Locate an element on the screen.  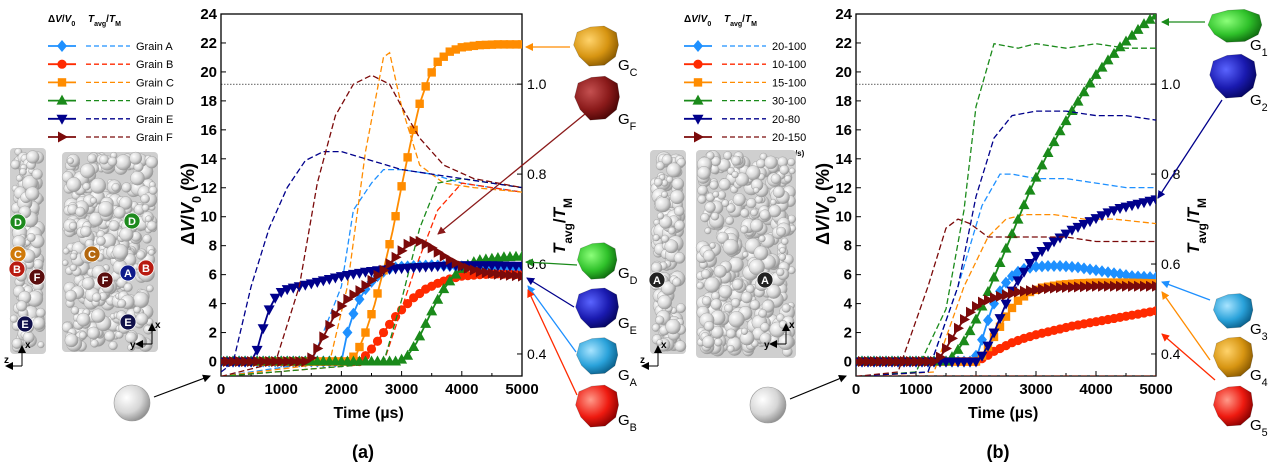
legend-header-t-part: / is located at coordinates (107, 19).